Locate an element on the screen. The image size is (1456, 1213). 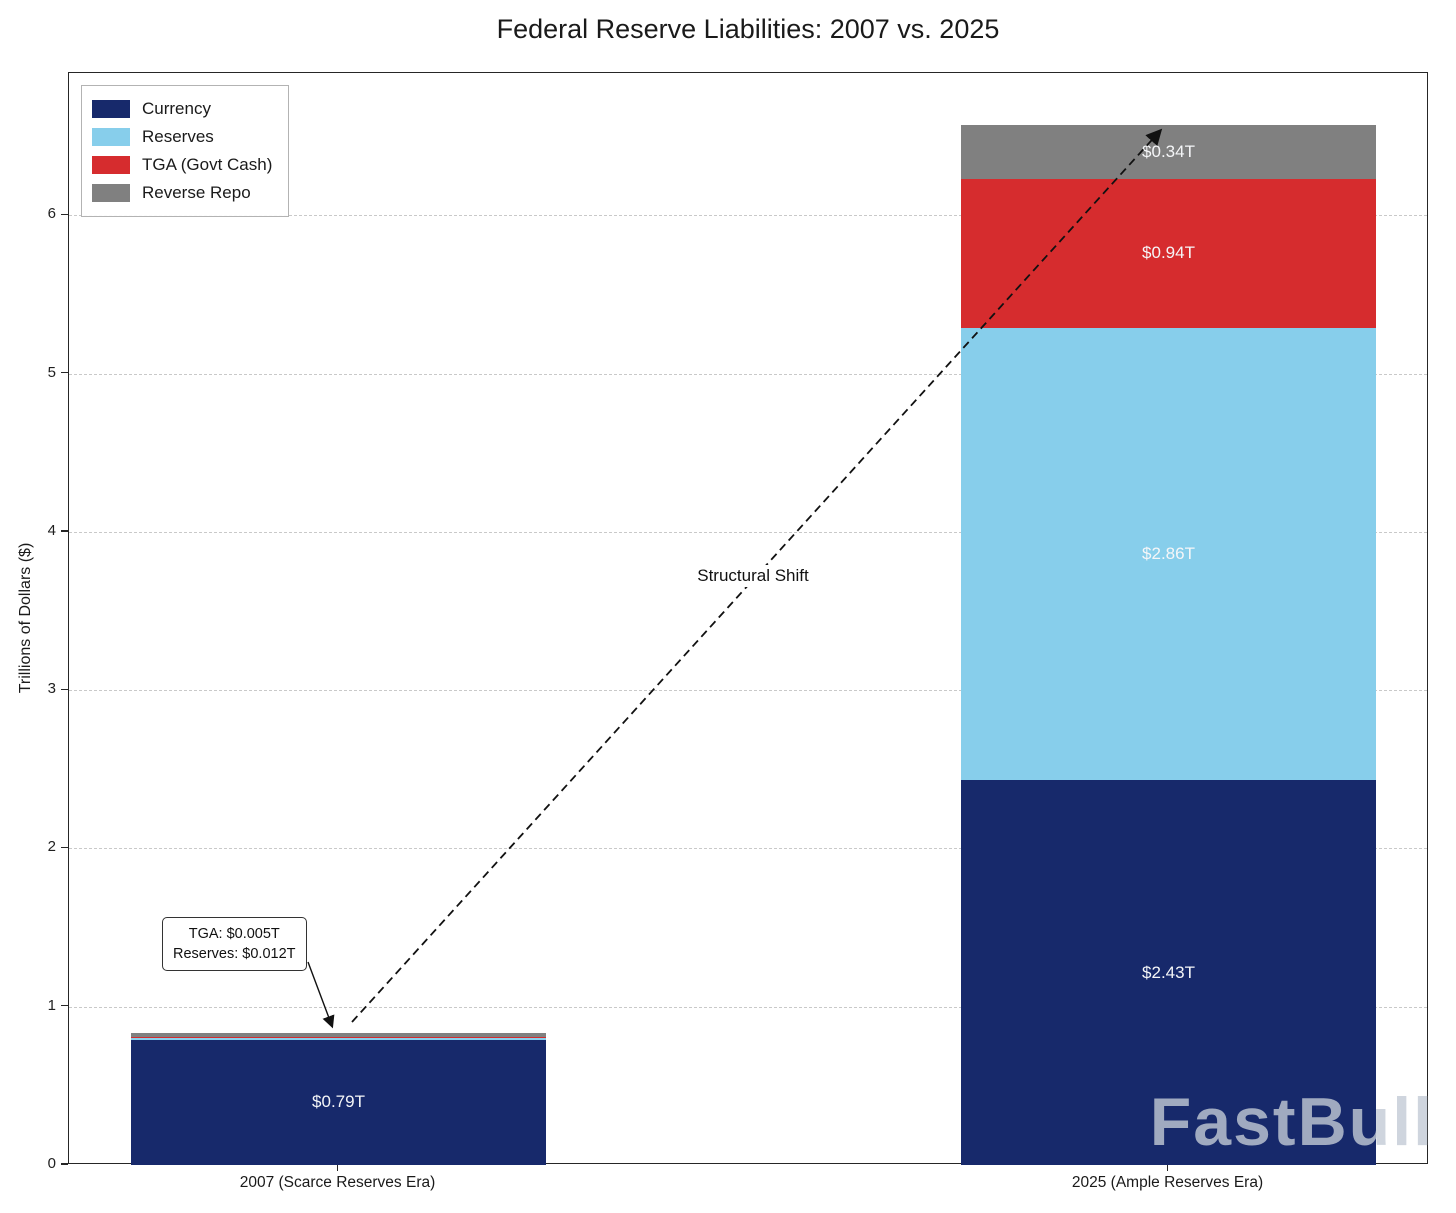
bar-value-label: $2.86T is located at coordinates (1168, 554).